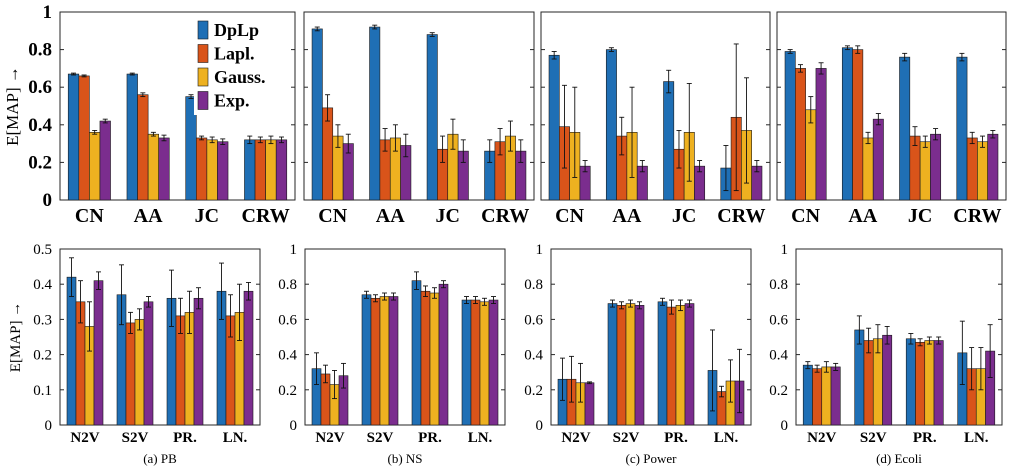  I want to click on legend-box, so click(240, 66).